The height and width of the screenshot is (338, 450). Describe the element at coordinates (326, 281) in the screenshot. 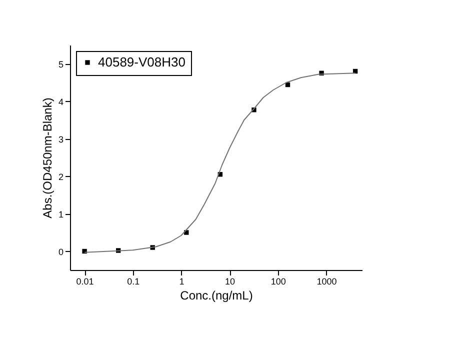

I see `x-tick-label: 1000` at that location.